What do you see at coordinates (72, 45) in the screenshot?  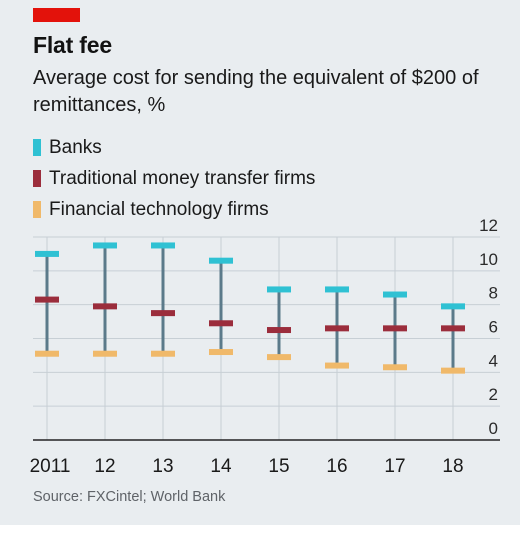 I see `chart-title: Flat fee` at bounding box center [72, 45].